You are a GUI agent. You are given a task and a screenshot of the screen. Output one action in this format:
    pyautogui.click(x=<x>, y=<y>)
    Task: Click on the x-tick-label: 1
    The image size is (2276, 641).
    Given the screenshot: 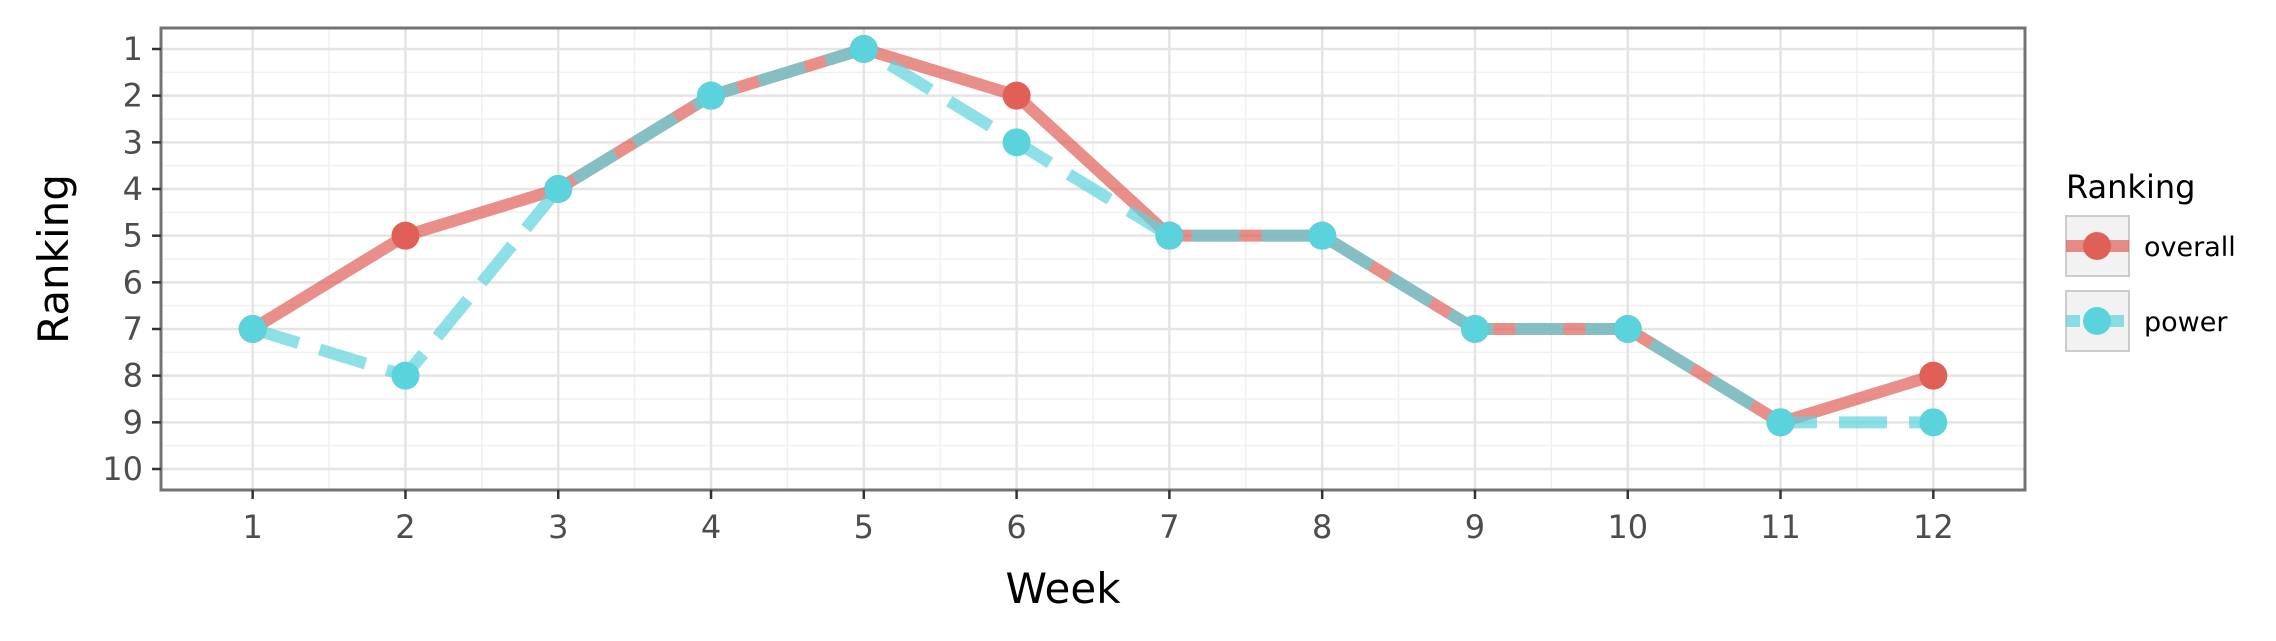 What is the action you would take?
    pyautogui.click(x=252, y=527)
    